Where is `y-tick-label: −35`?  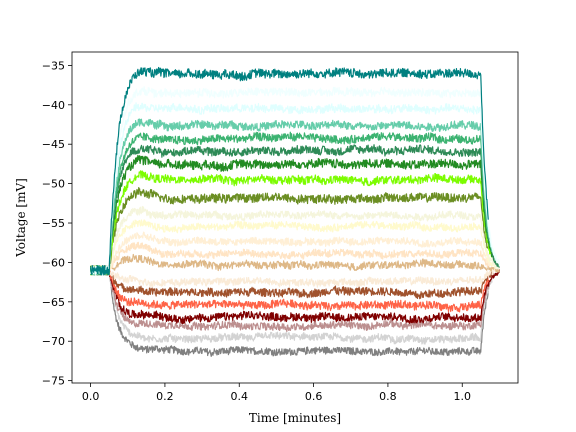
y-tick-label: −35 is located at coordinates (53, 65).